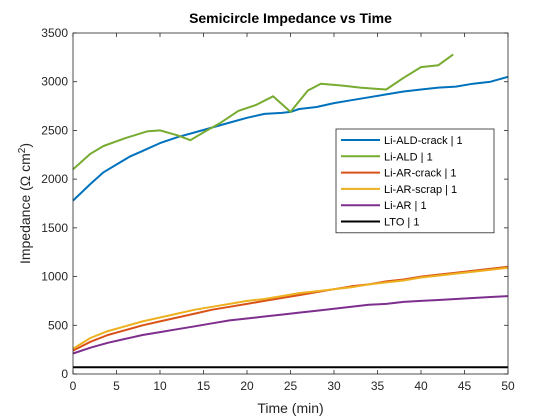 The height and width of the screenshot is (420, 560). What do you see at coordinates (116, 386) in the screenshot?
I see `x-tick-label: 5` at bounding box center [116, 386].